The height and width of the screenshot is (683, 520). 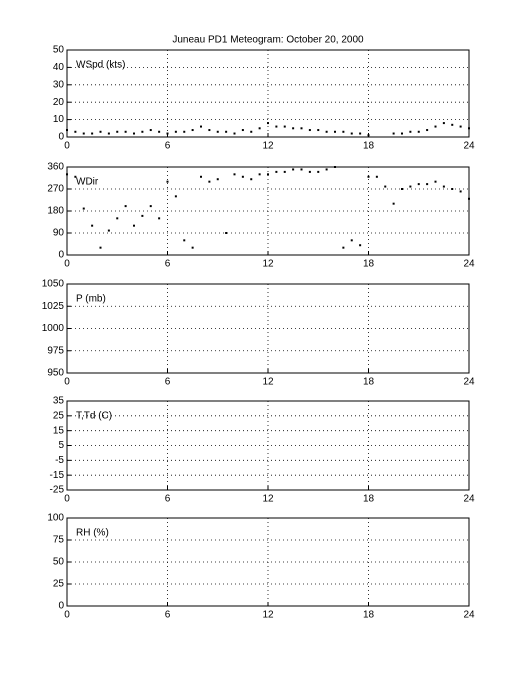 I want to click on panel-label: WDir, so click(x=87, y=182).